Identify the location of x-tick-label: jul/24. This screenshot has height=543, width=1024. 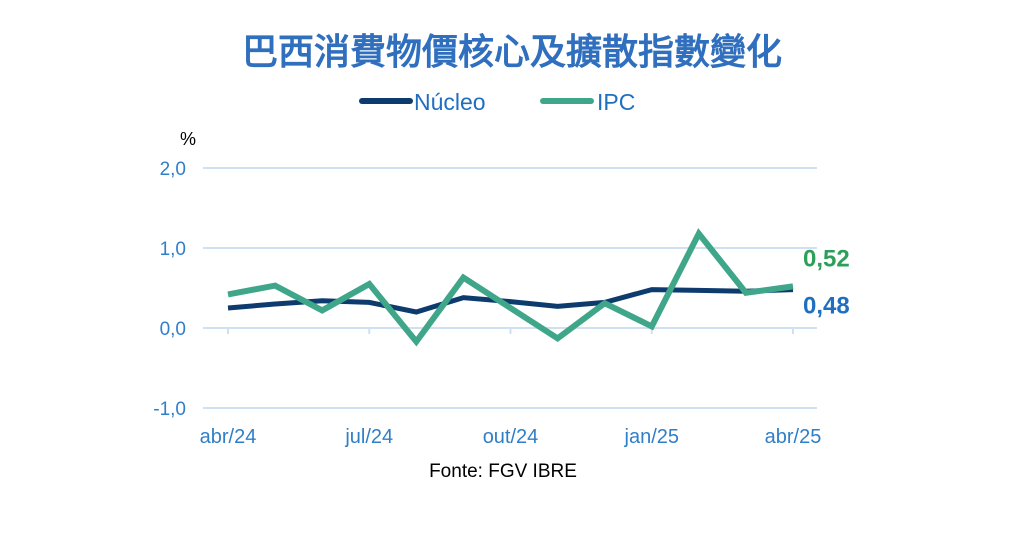
(368, 437).